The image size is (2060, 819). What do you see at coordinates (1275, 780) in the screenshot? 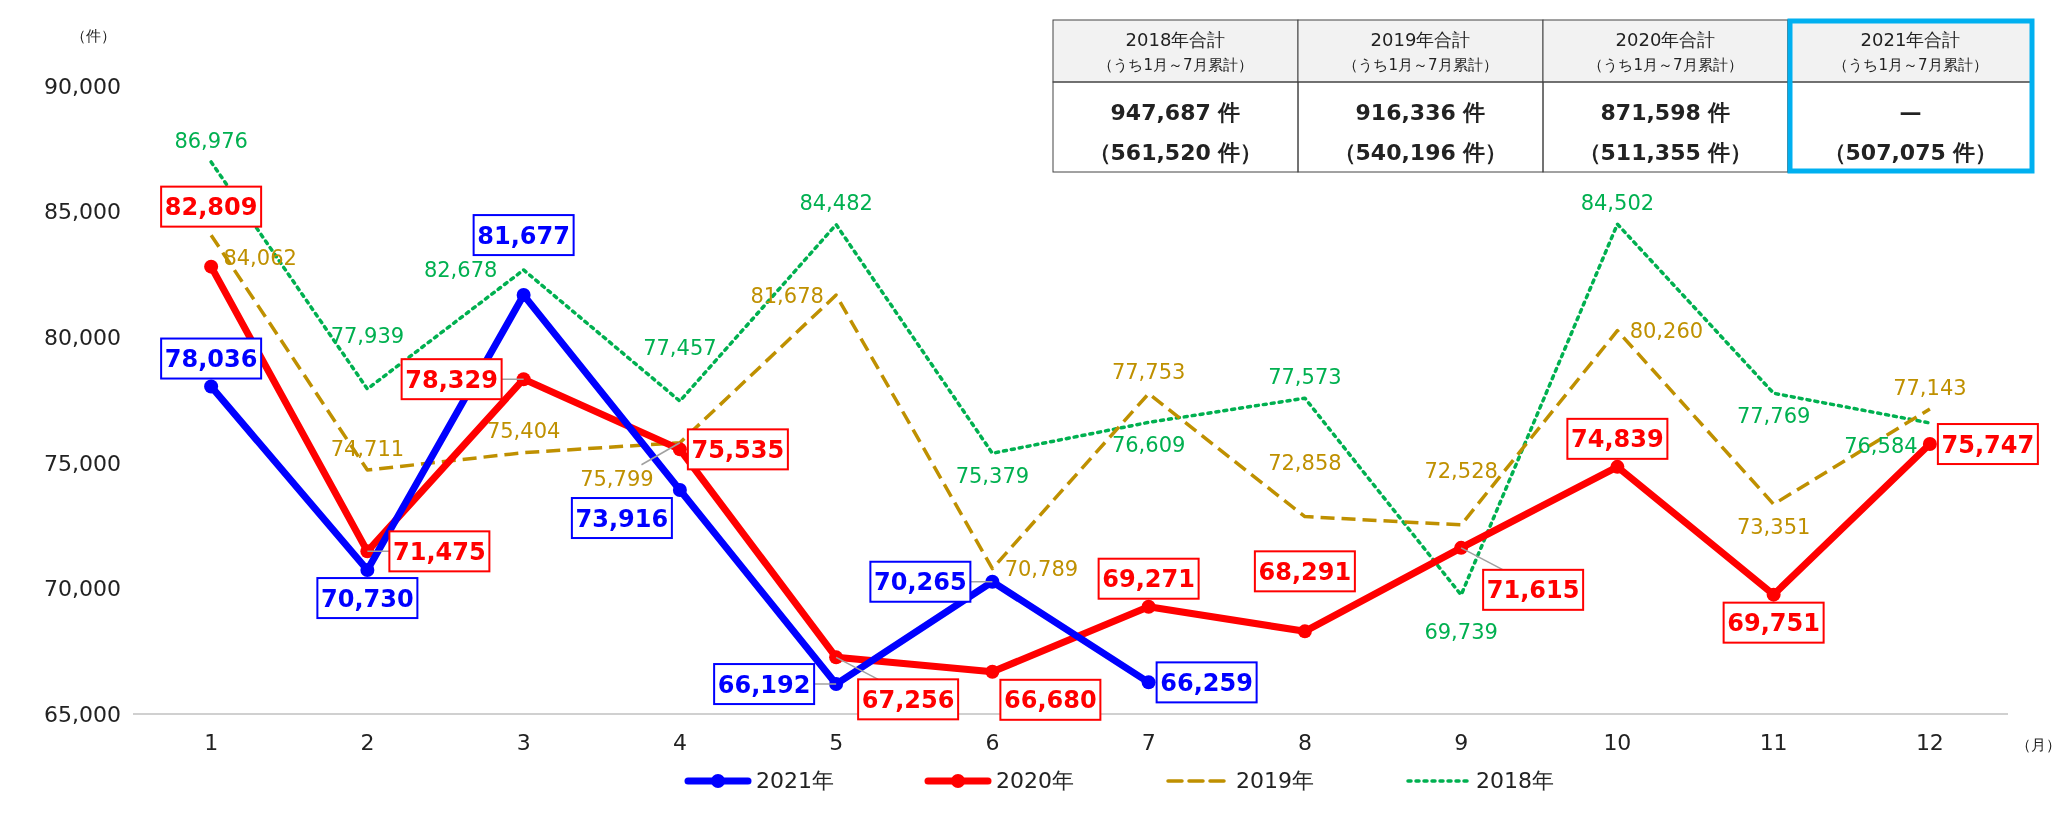
I see `legend-label: 2019年` at bounding box center [1275, 780].